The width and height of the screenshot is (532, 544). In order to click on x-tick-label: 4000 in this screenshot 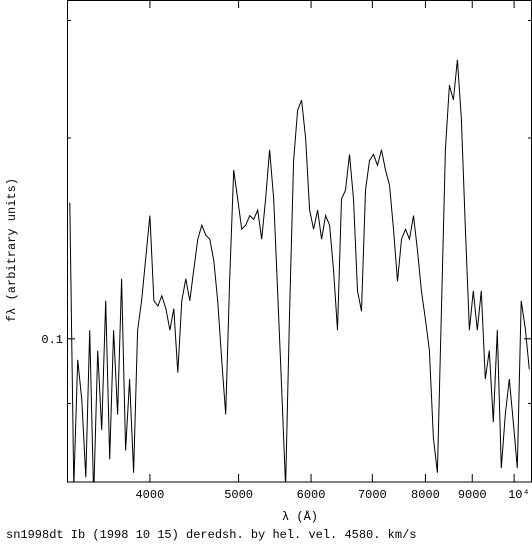, I will do `click(149, 495)`.